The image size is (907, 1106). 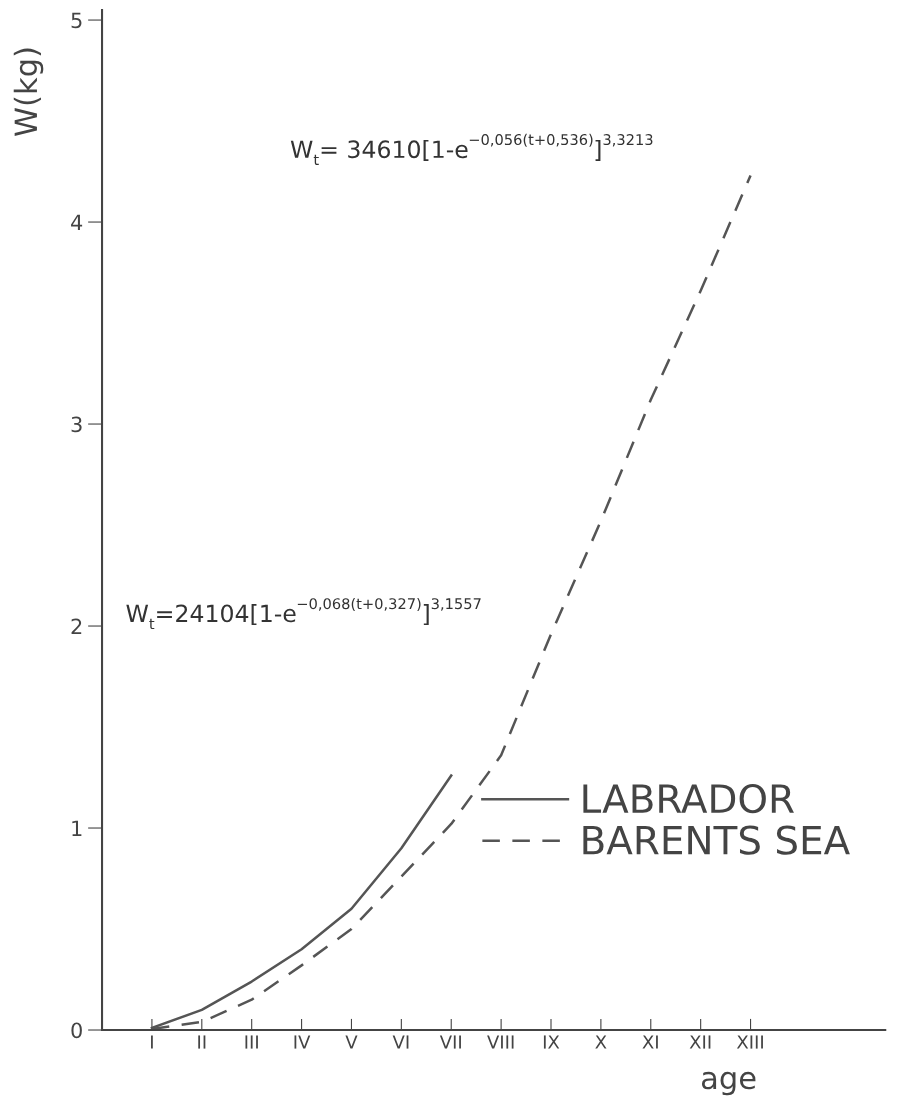 What do you see at coordinates (500, 1042) in the screenshot?
I see `x-tick-label: VIII` at bounding box center [500, 1042].